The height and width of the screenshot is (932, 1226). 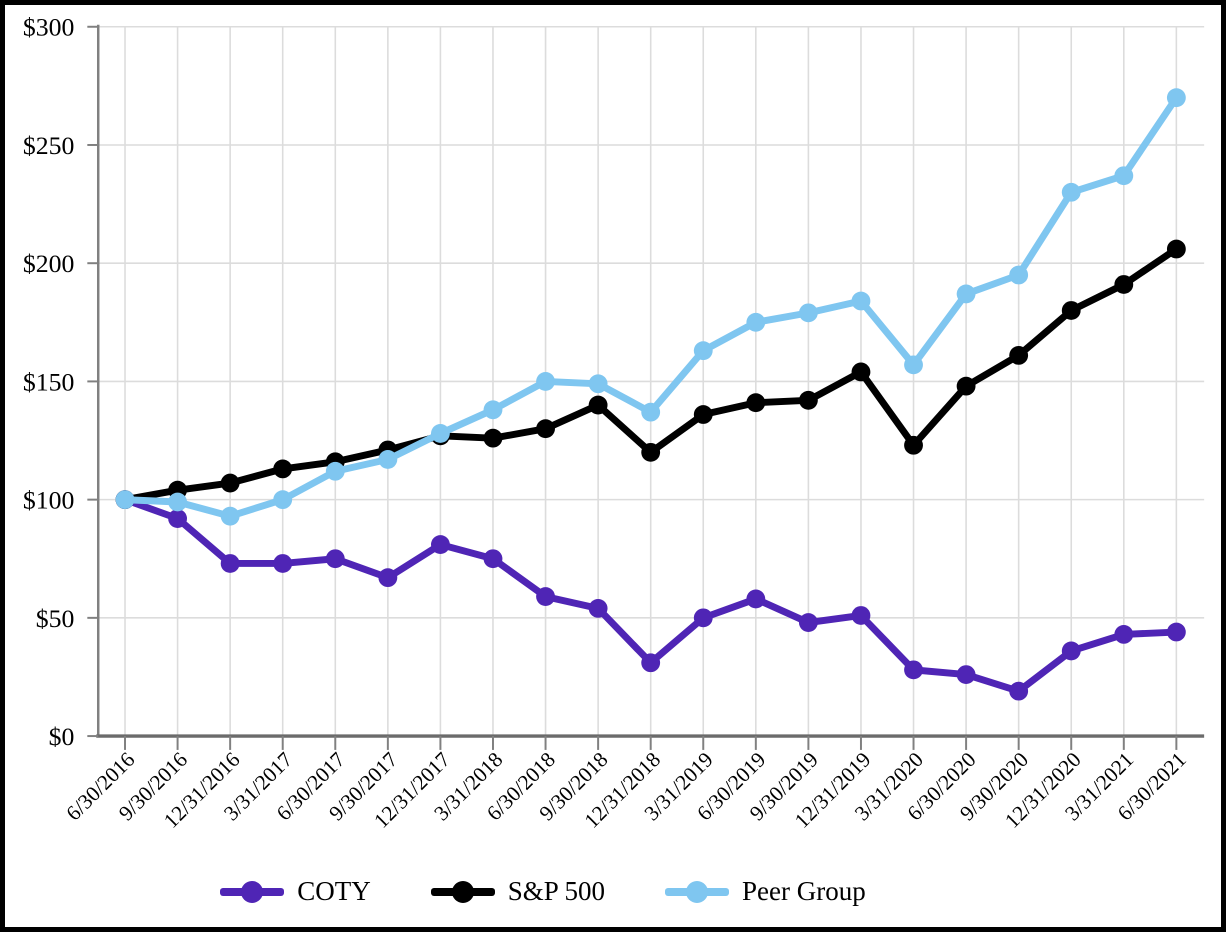 I want to click on legend-label-sp500: S&P 500, so click(x=556, y=891).